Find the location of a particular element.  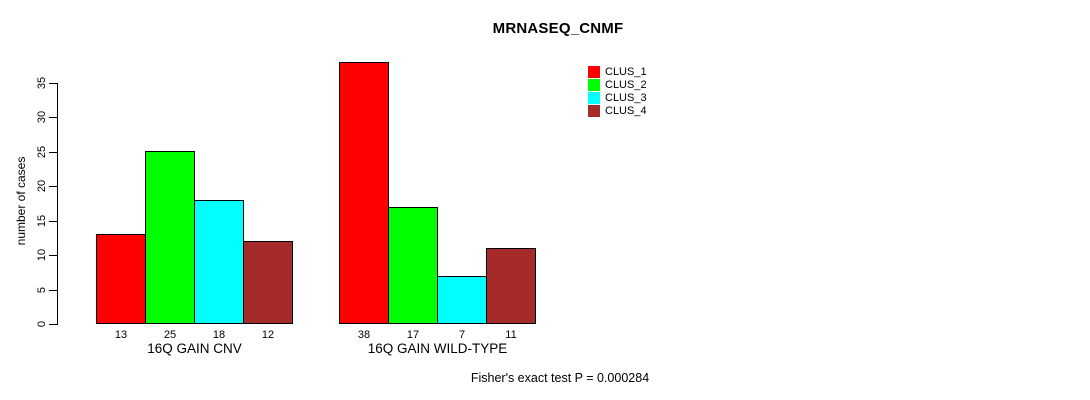

x-axis-group-label: 16Q GAIN CNV is located at coordinates (194, 348).